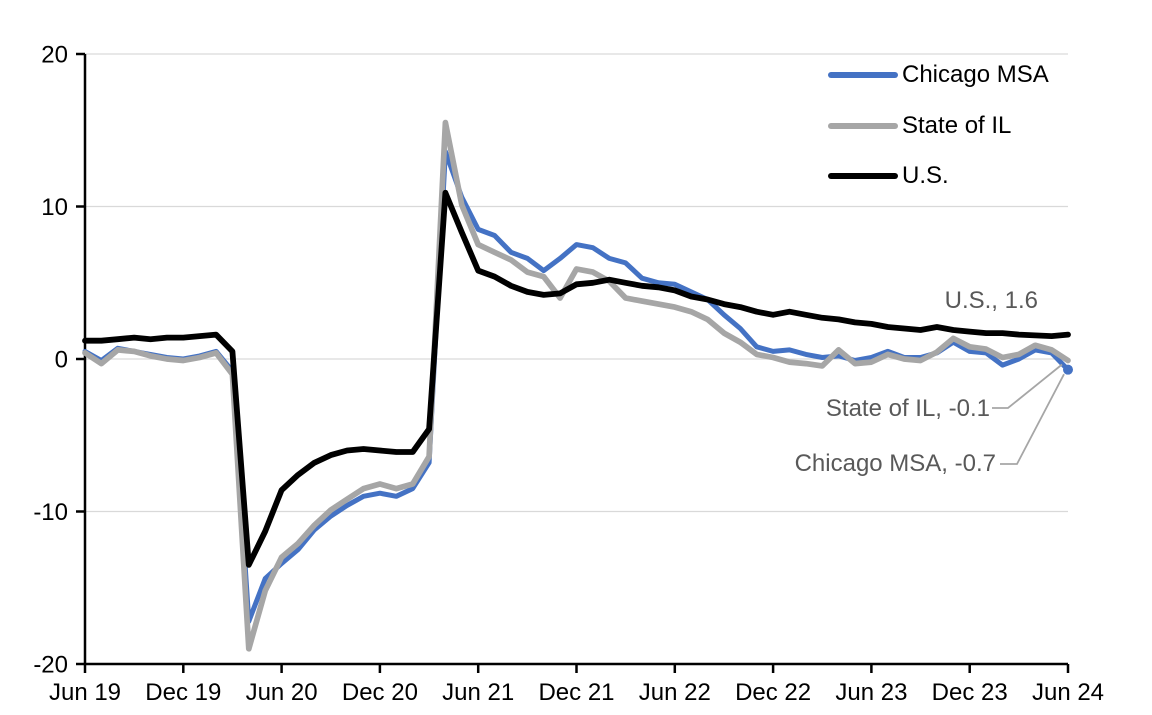 Image resolution: width=1152 pixels, height=715 pixels. What do you see at coordinates (85, 692) in the screenshot?
I see `x-tick-label: Jun 19` at bounding box center [85, 692].